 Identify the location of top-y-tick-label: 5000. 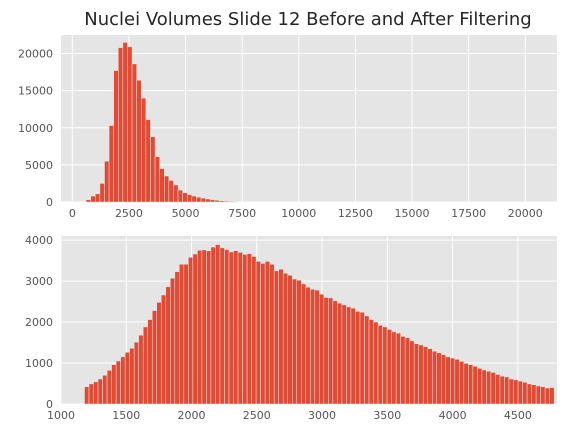
(39, 165).